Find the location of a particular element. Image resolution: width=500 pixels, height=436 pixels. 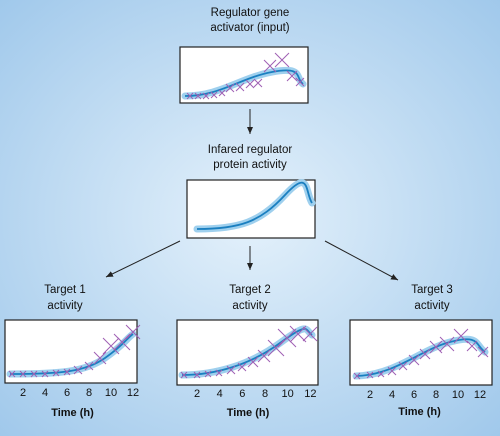

target-title: Target 3 is located at coordinates (432, 290).